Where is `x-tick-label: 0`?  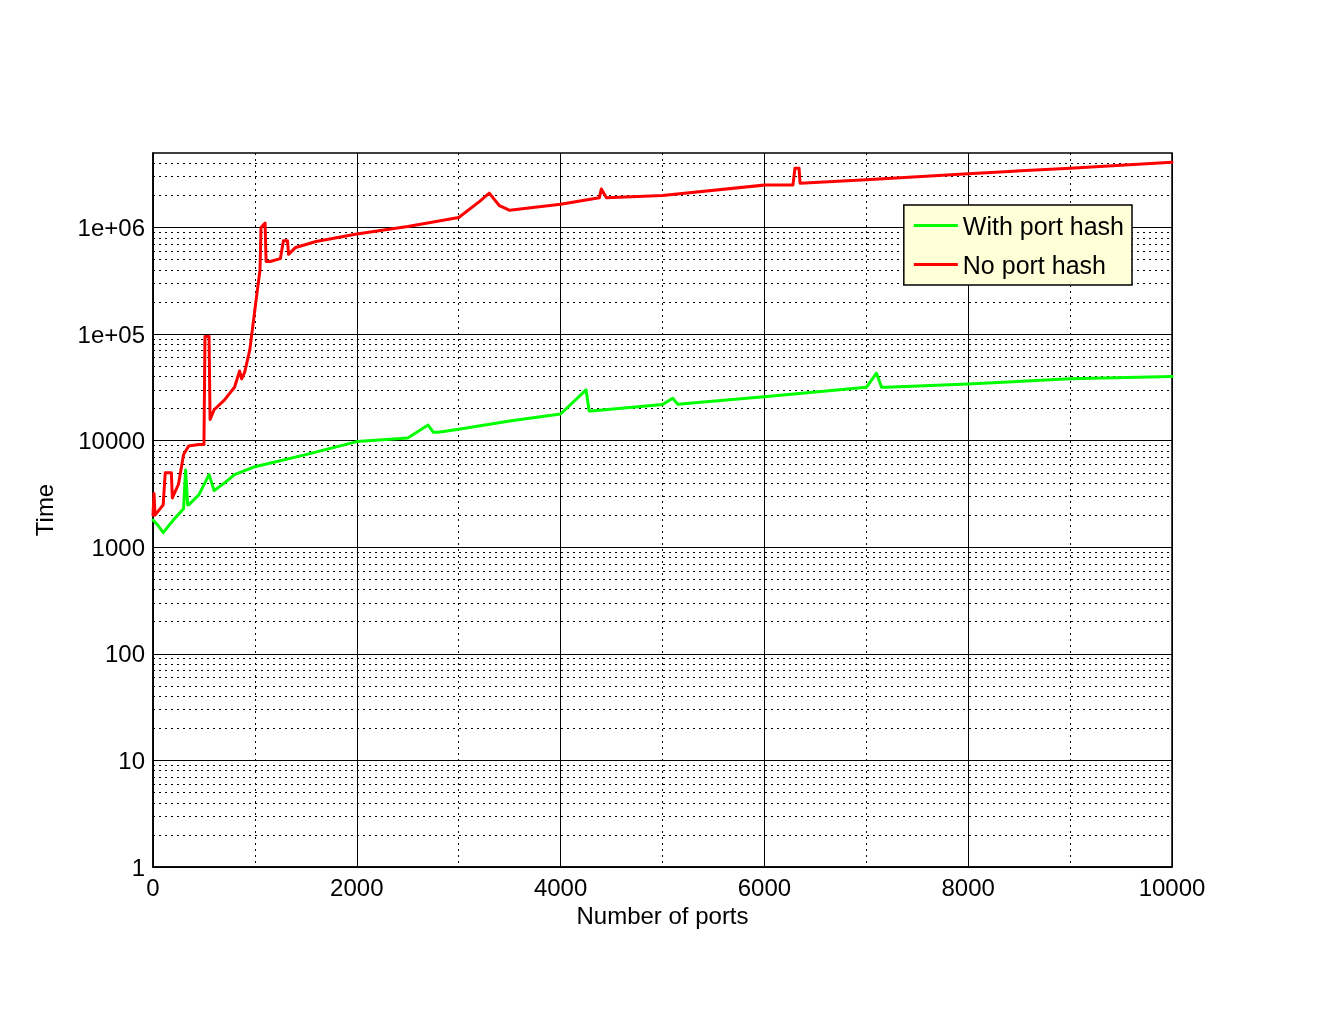
x-tick-label: 0 is located at coordinates (153, 887).